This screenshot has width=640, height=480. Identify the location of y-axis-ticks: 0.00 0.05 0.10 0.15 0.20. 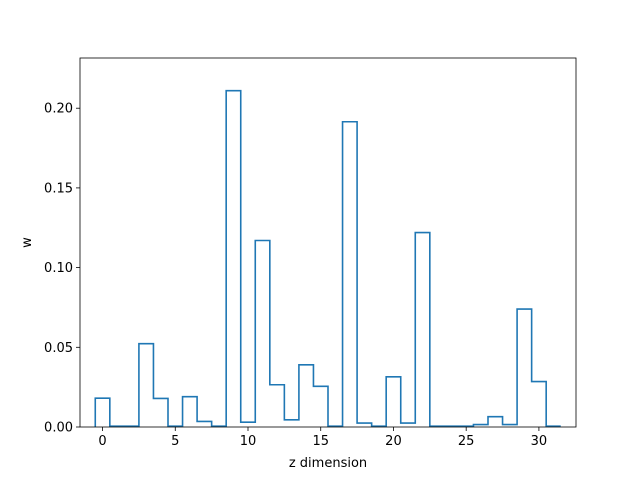
(62, 269).